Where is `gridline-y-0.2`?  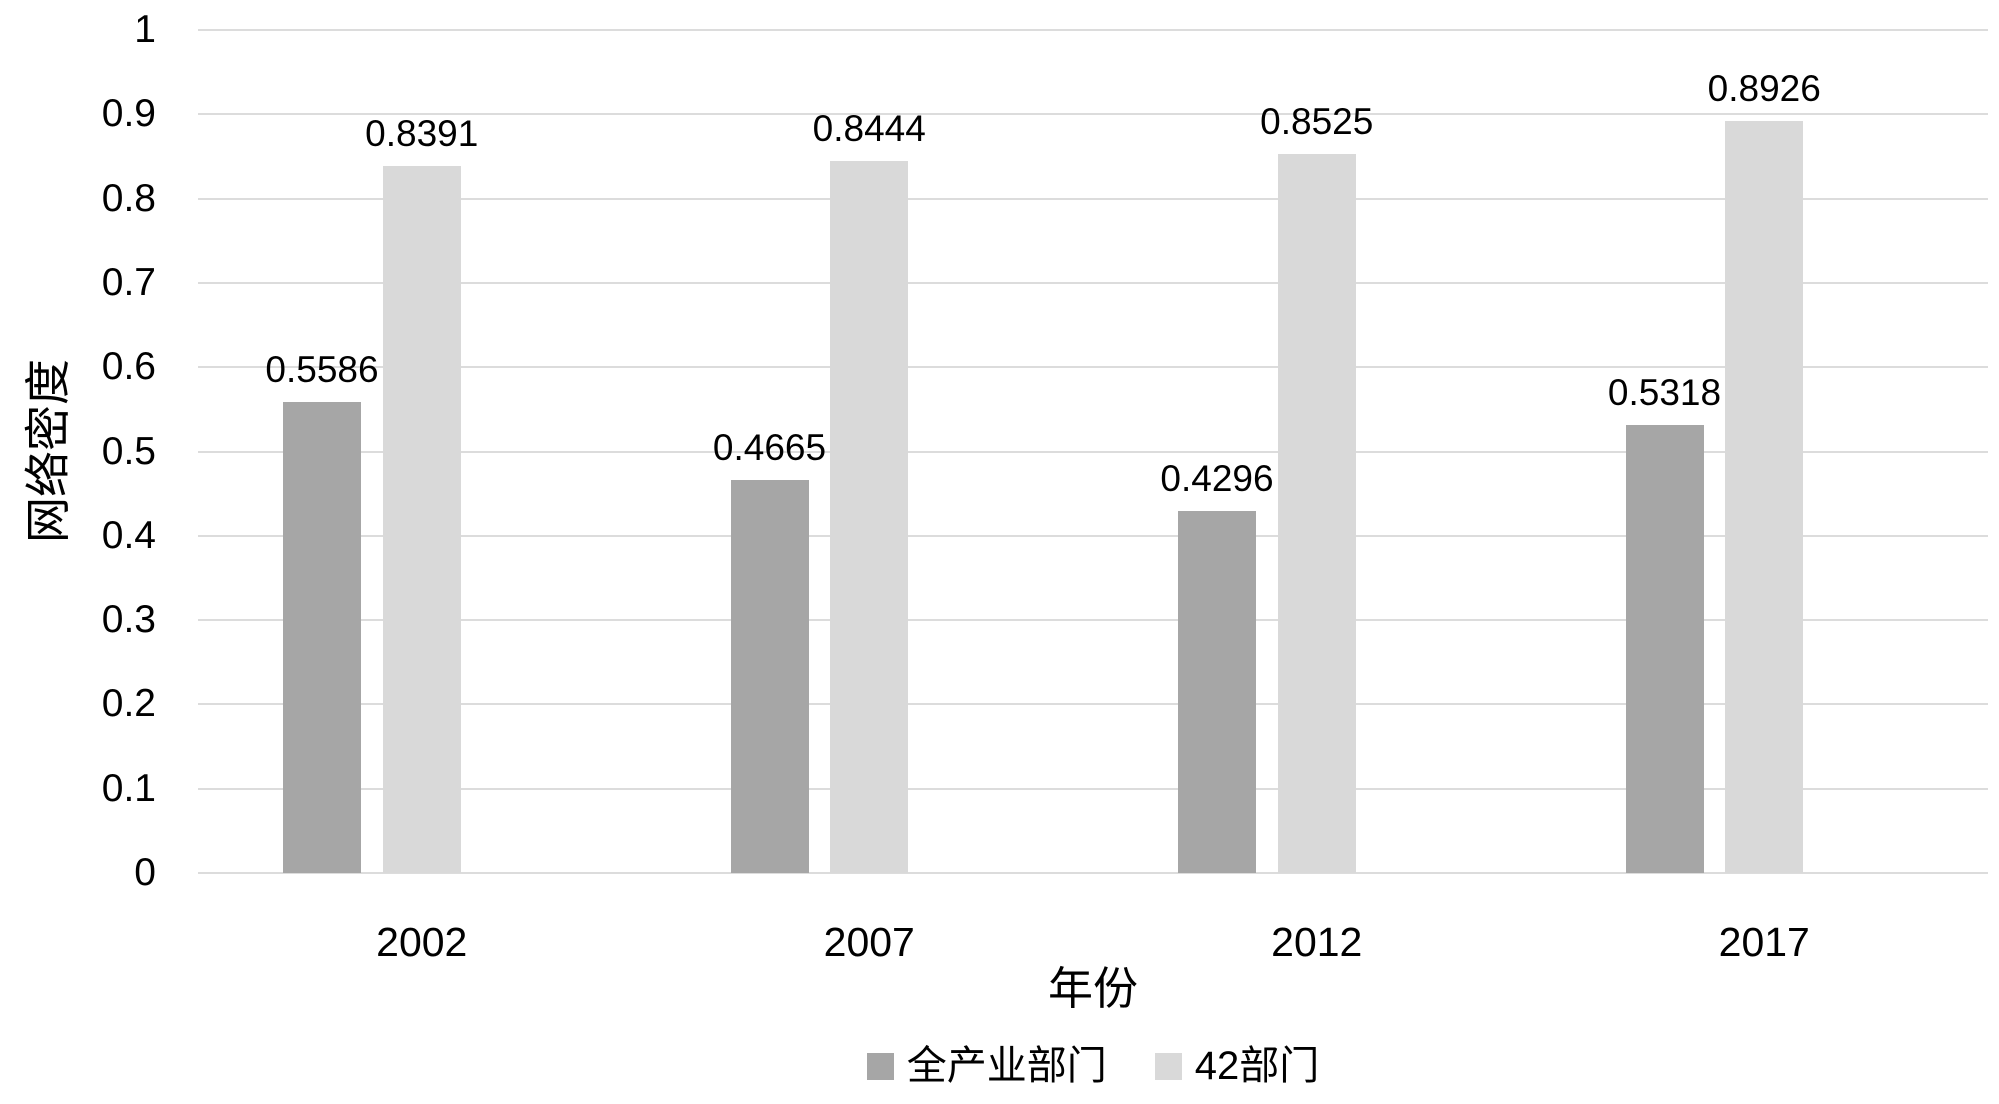 gridline-y-0.2 is located at coordinates (1093, 704).